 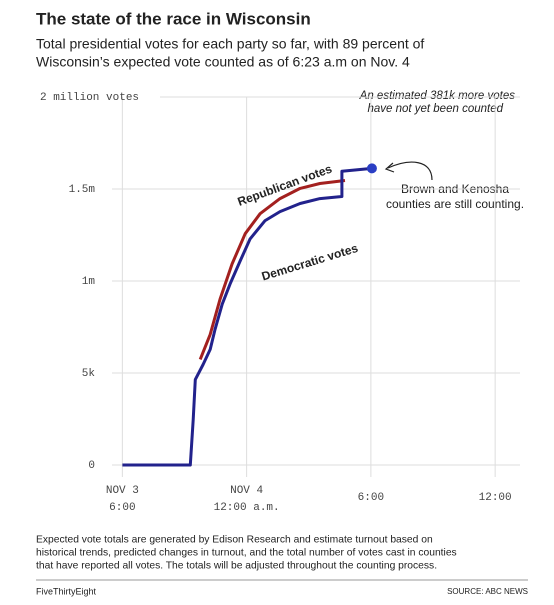 I want to click on series-line, so click(x=272, y=269).